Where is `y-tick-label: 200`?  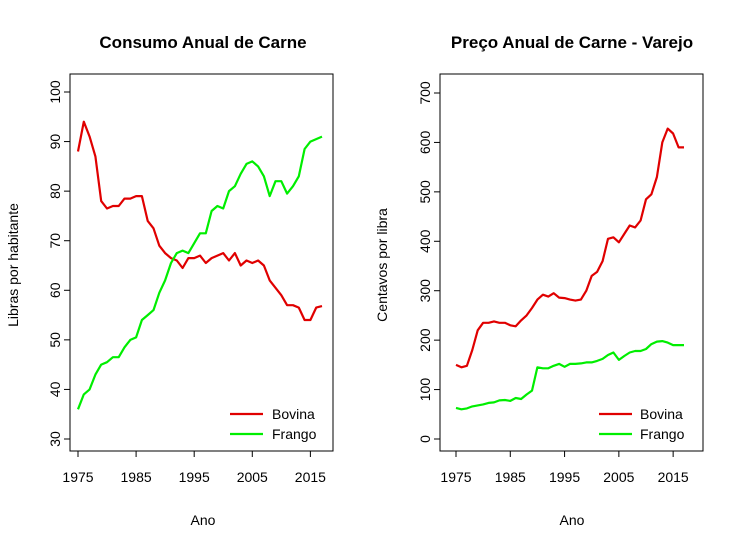 y-tick-label: 200 is located at coordinates (425, 340).